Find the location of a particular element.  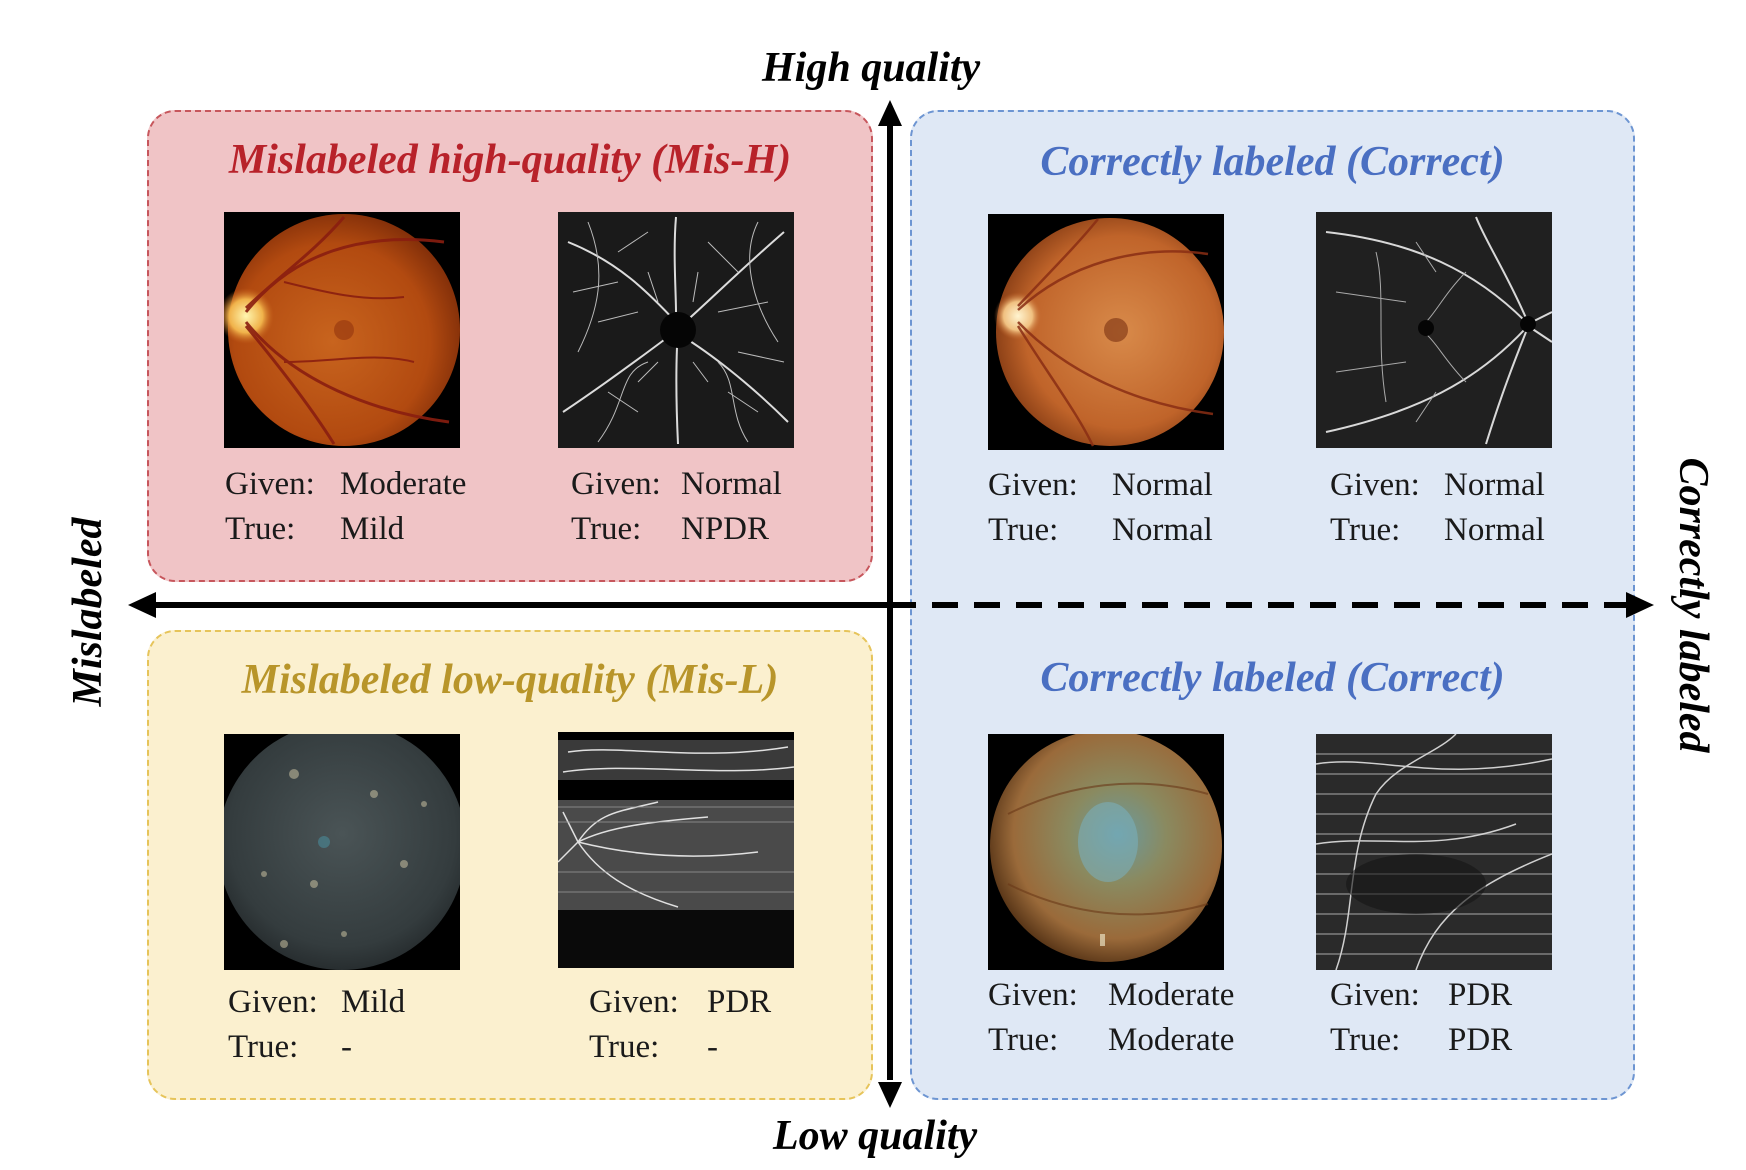

correct-h-caption-1: Given: Normal True: Normal is located at coordinates (1100, 507).